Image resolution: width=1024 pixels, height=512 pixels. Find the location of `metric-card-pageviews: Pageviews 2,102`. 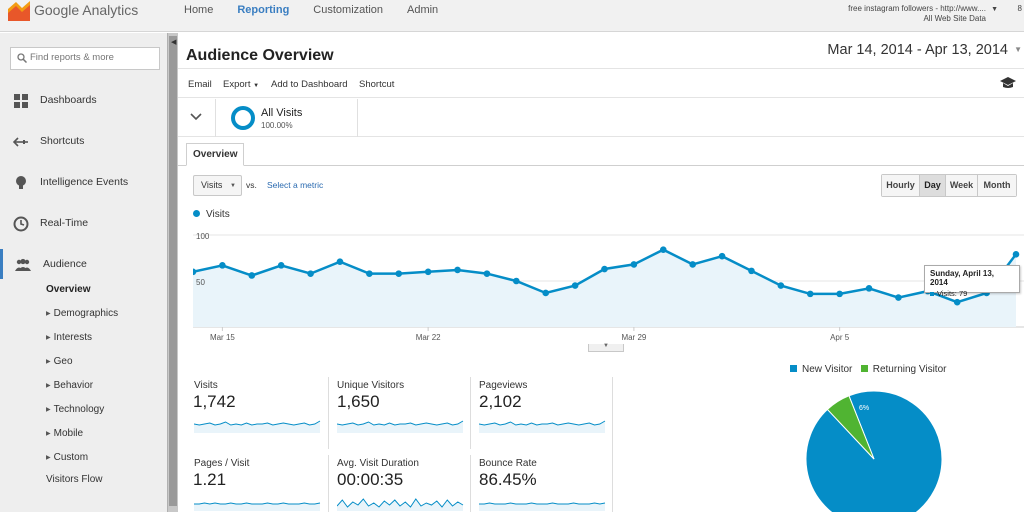

metric-card-pageviews: Pageviews 2,102 is located at coordinates (540, 413).